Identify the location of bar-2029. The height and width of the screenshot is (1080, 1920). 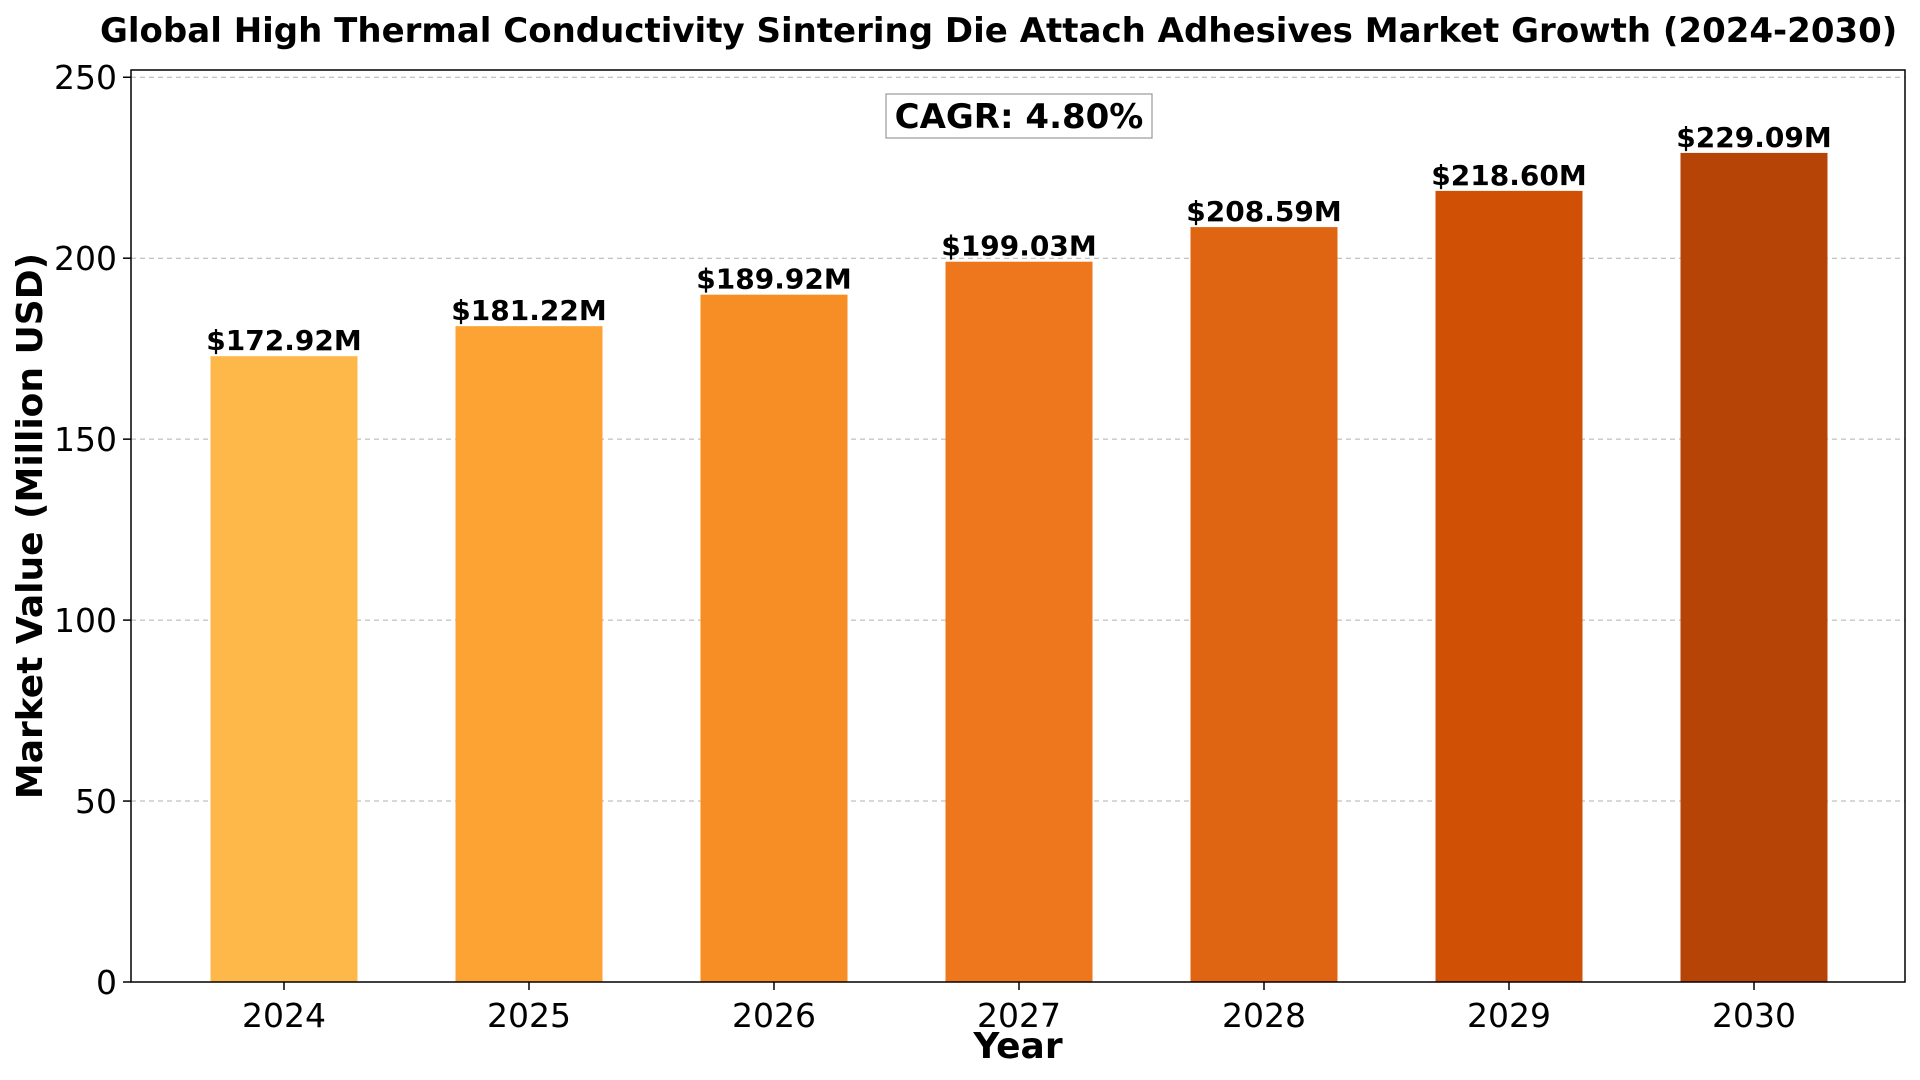
(1509, 586).